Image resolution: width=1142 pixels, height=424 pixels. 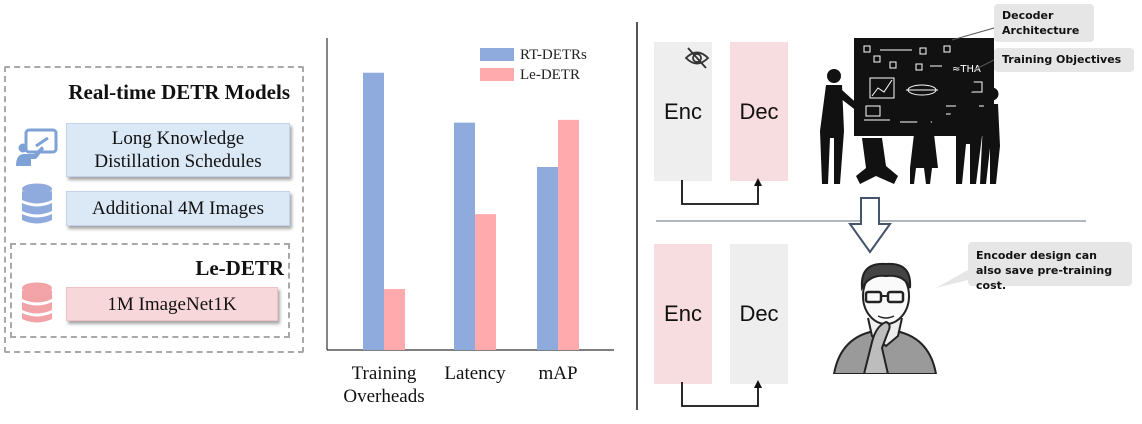 I want to click on real-time-detr-models-title: Real-time DETR Models, so click(x=179, y=92).